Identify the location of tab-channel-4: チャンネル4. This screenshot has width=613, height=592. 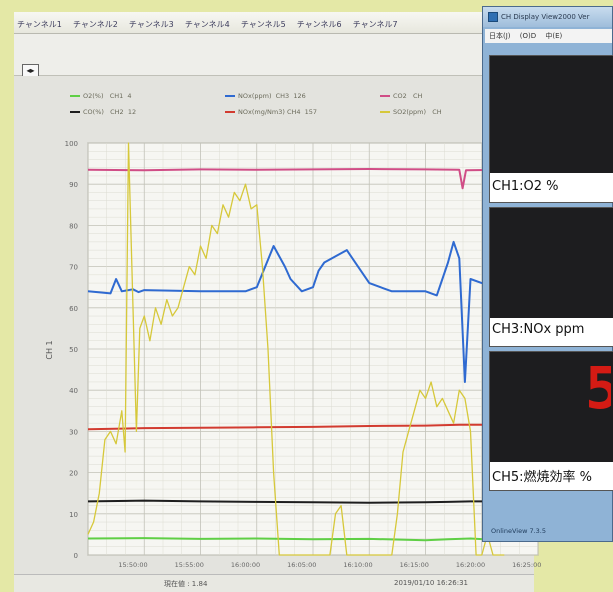
(207, 24).